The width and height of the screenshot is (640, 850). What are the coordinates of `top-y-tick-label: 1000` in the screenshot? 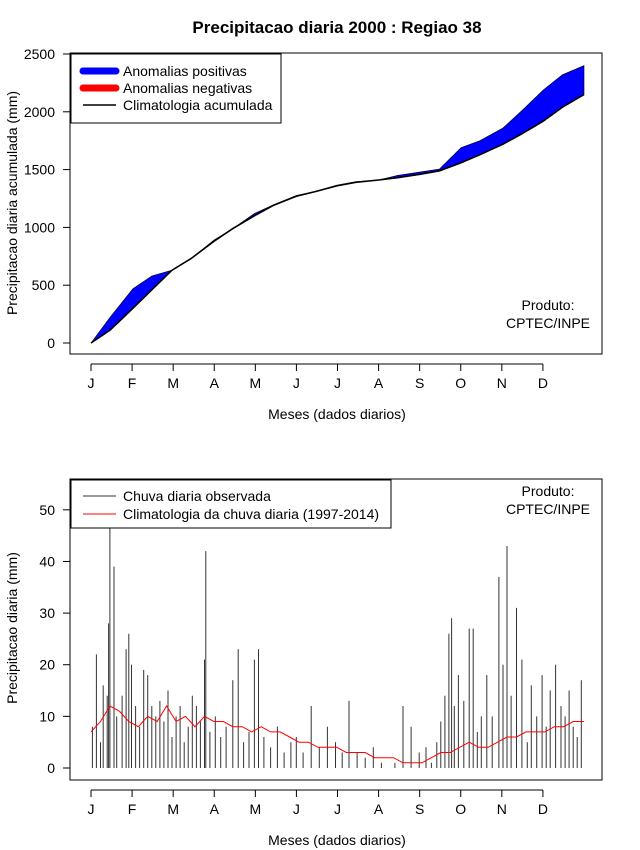 It's located at (39, 227).